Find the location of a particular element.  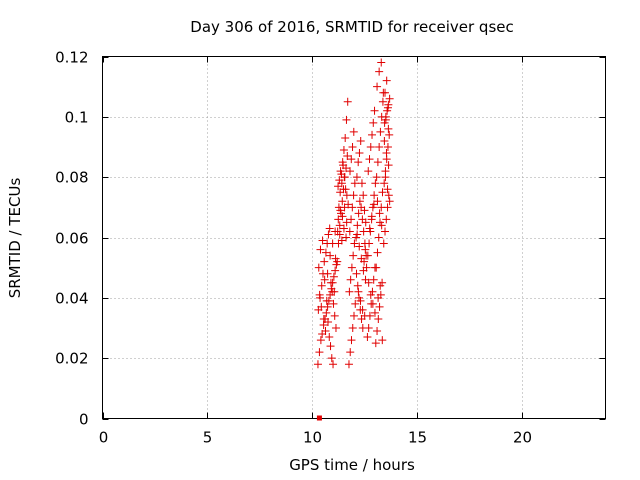

flagged-point is located at coordinates (319, 418).